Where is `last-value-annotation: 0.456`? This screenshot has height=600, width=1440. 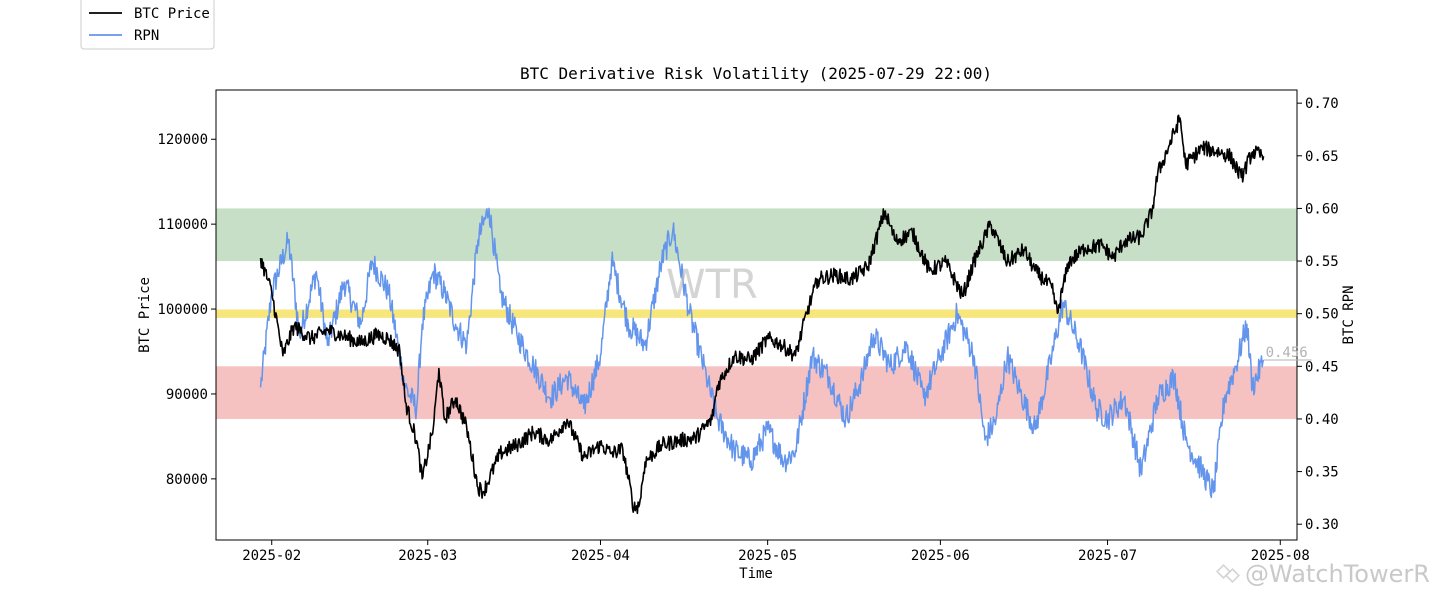 last-value-annotation: 0.456 is located at coordinates (1287, 353).